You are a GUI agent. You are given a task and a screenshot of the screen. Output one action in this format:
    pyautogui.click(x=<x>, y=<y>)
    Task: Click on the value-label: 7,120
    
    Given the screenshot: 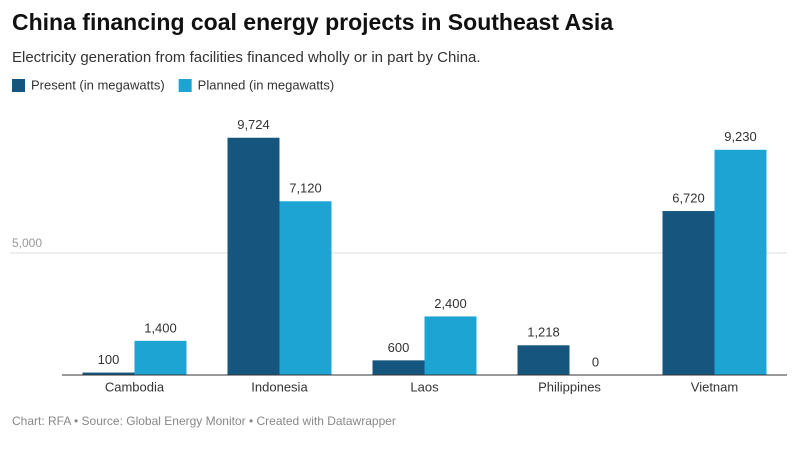 What is the action you would take?
    pyautogui.click(x=305, y=188)
    